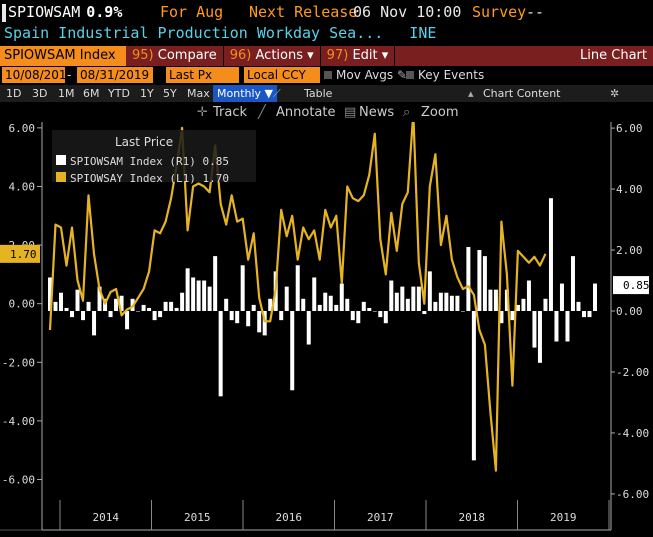 The height and width of the screenshot is (537, 653). Describe the element at coordinates (365, 75) in the screenshot. I see `mov-avgs-toggle: Mov Avgs ✎` at that location.